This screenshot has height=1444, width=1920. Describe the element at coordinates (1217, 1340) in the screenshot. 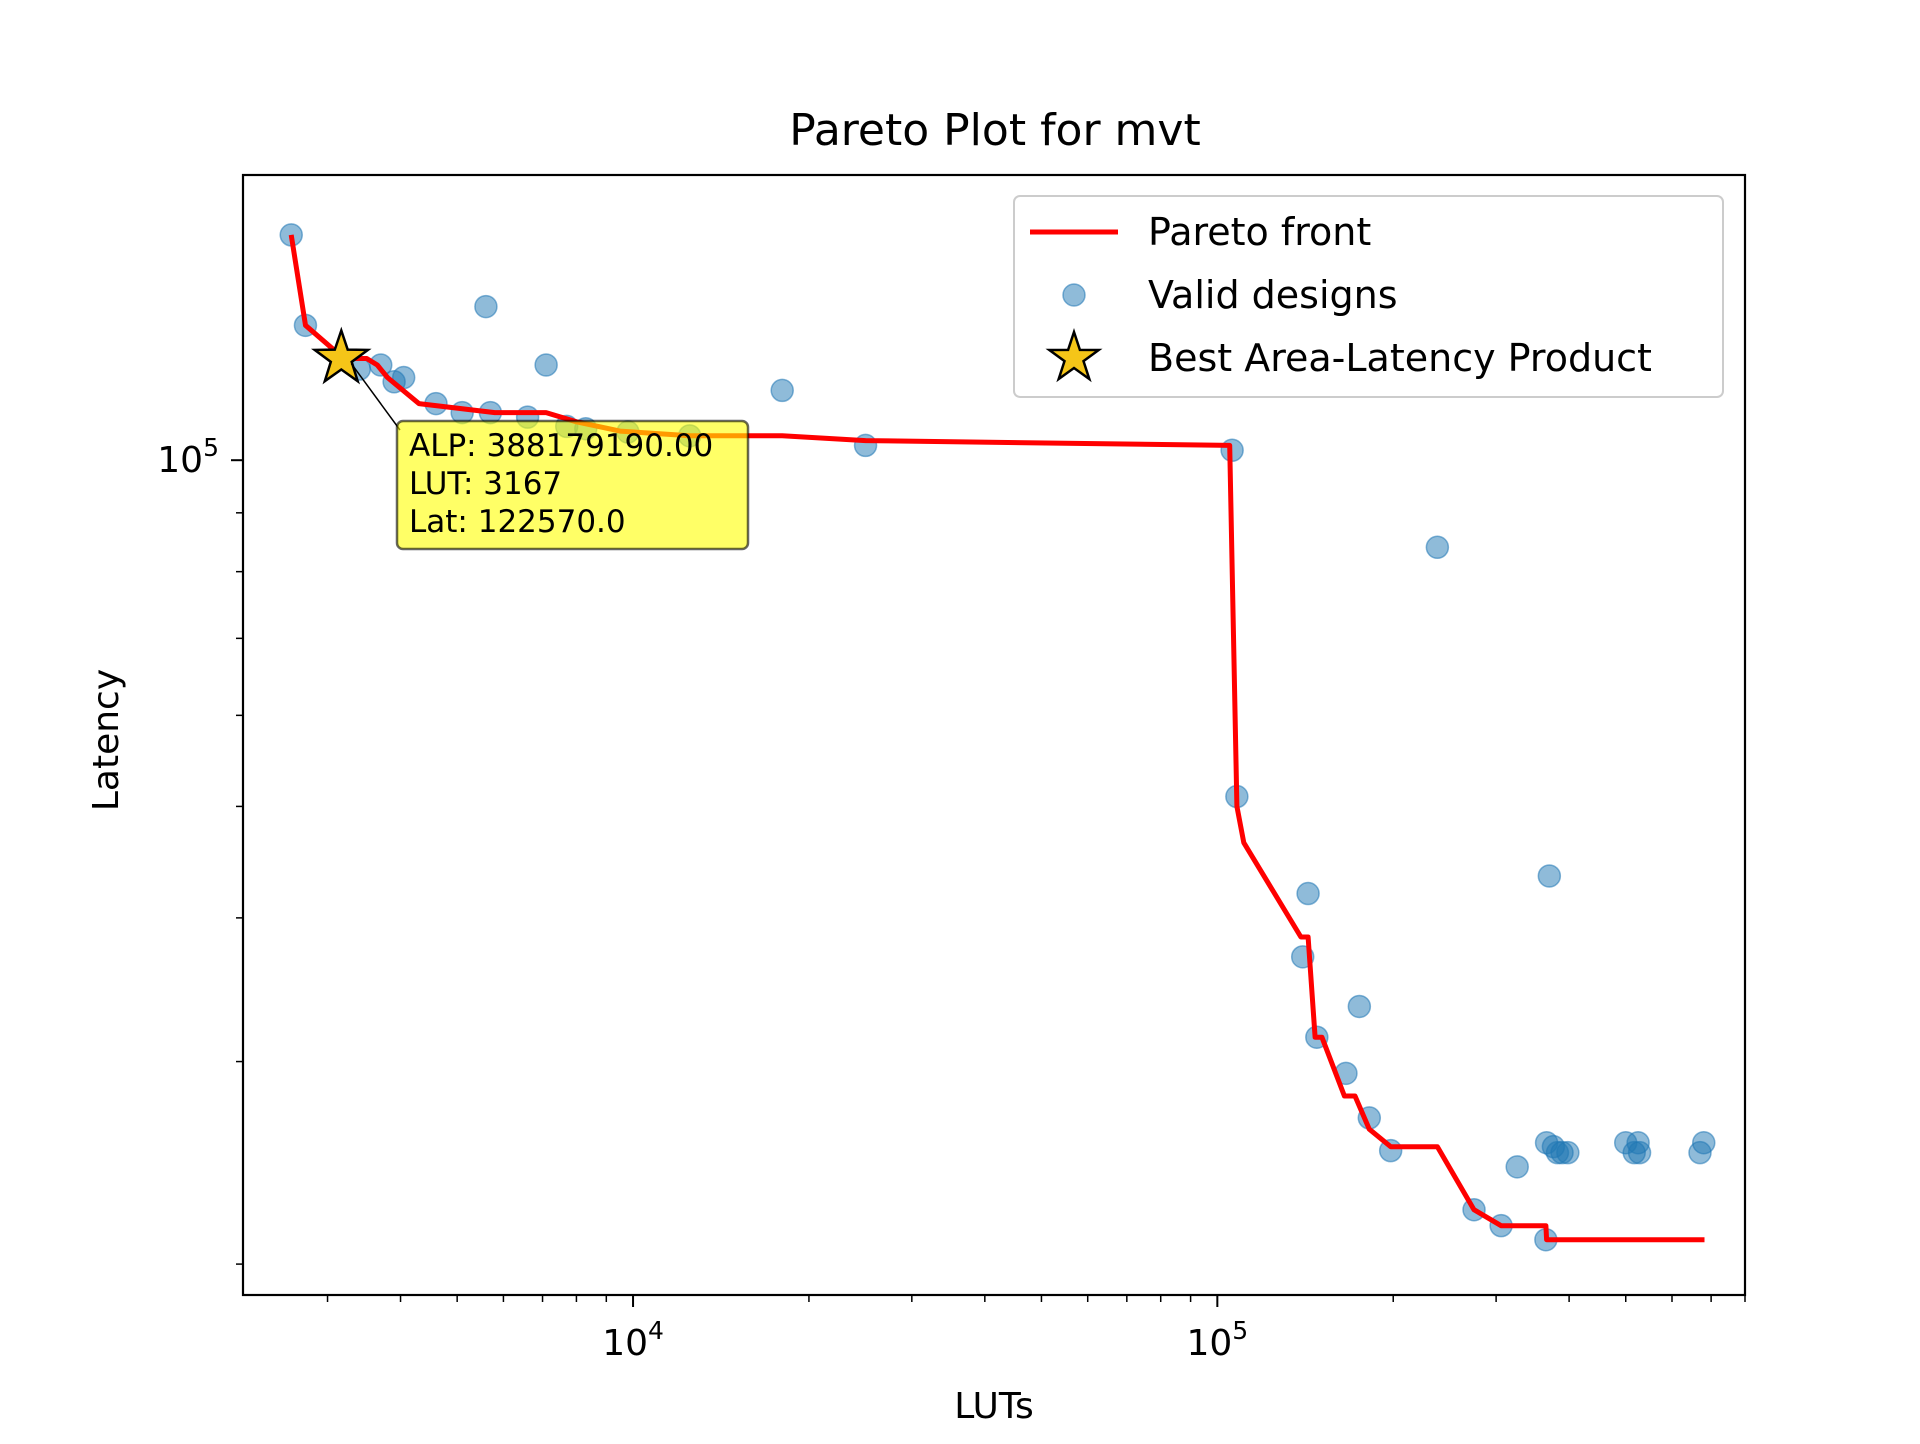

I see `x-tick-label: 10⁵` at that location.